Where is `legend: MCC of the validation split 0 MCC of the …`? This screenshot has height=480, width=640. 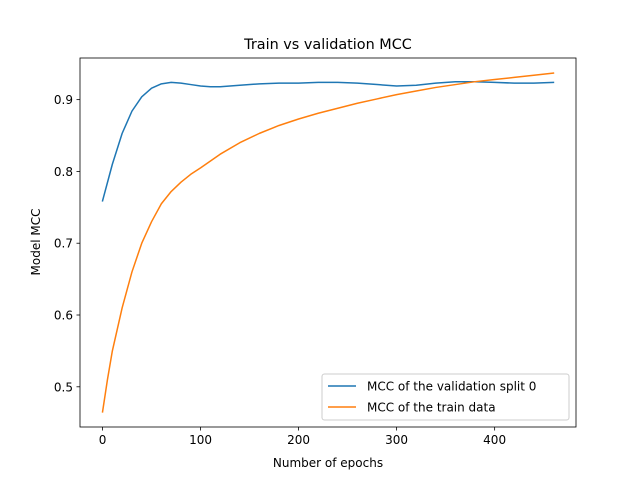 legend: MCC of the validation split 0 MCC of the … is located at coordinates (445, 397).